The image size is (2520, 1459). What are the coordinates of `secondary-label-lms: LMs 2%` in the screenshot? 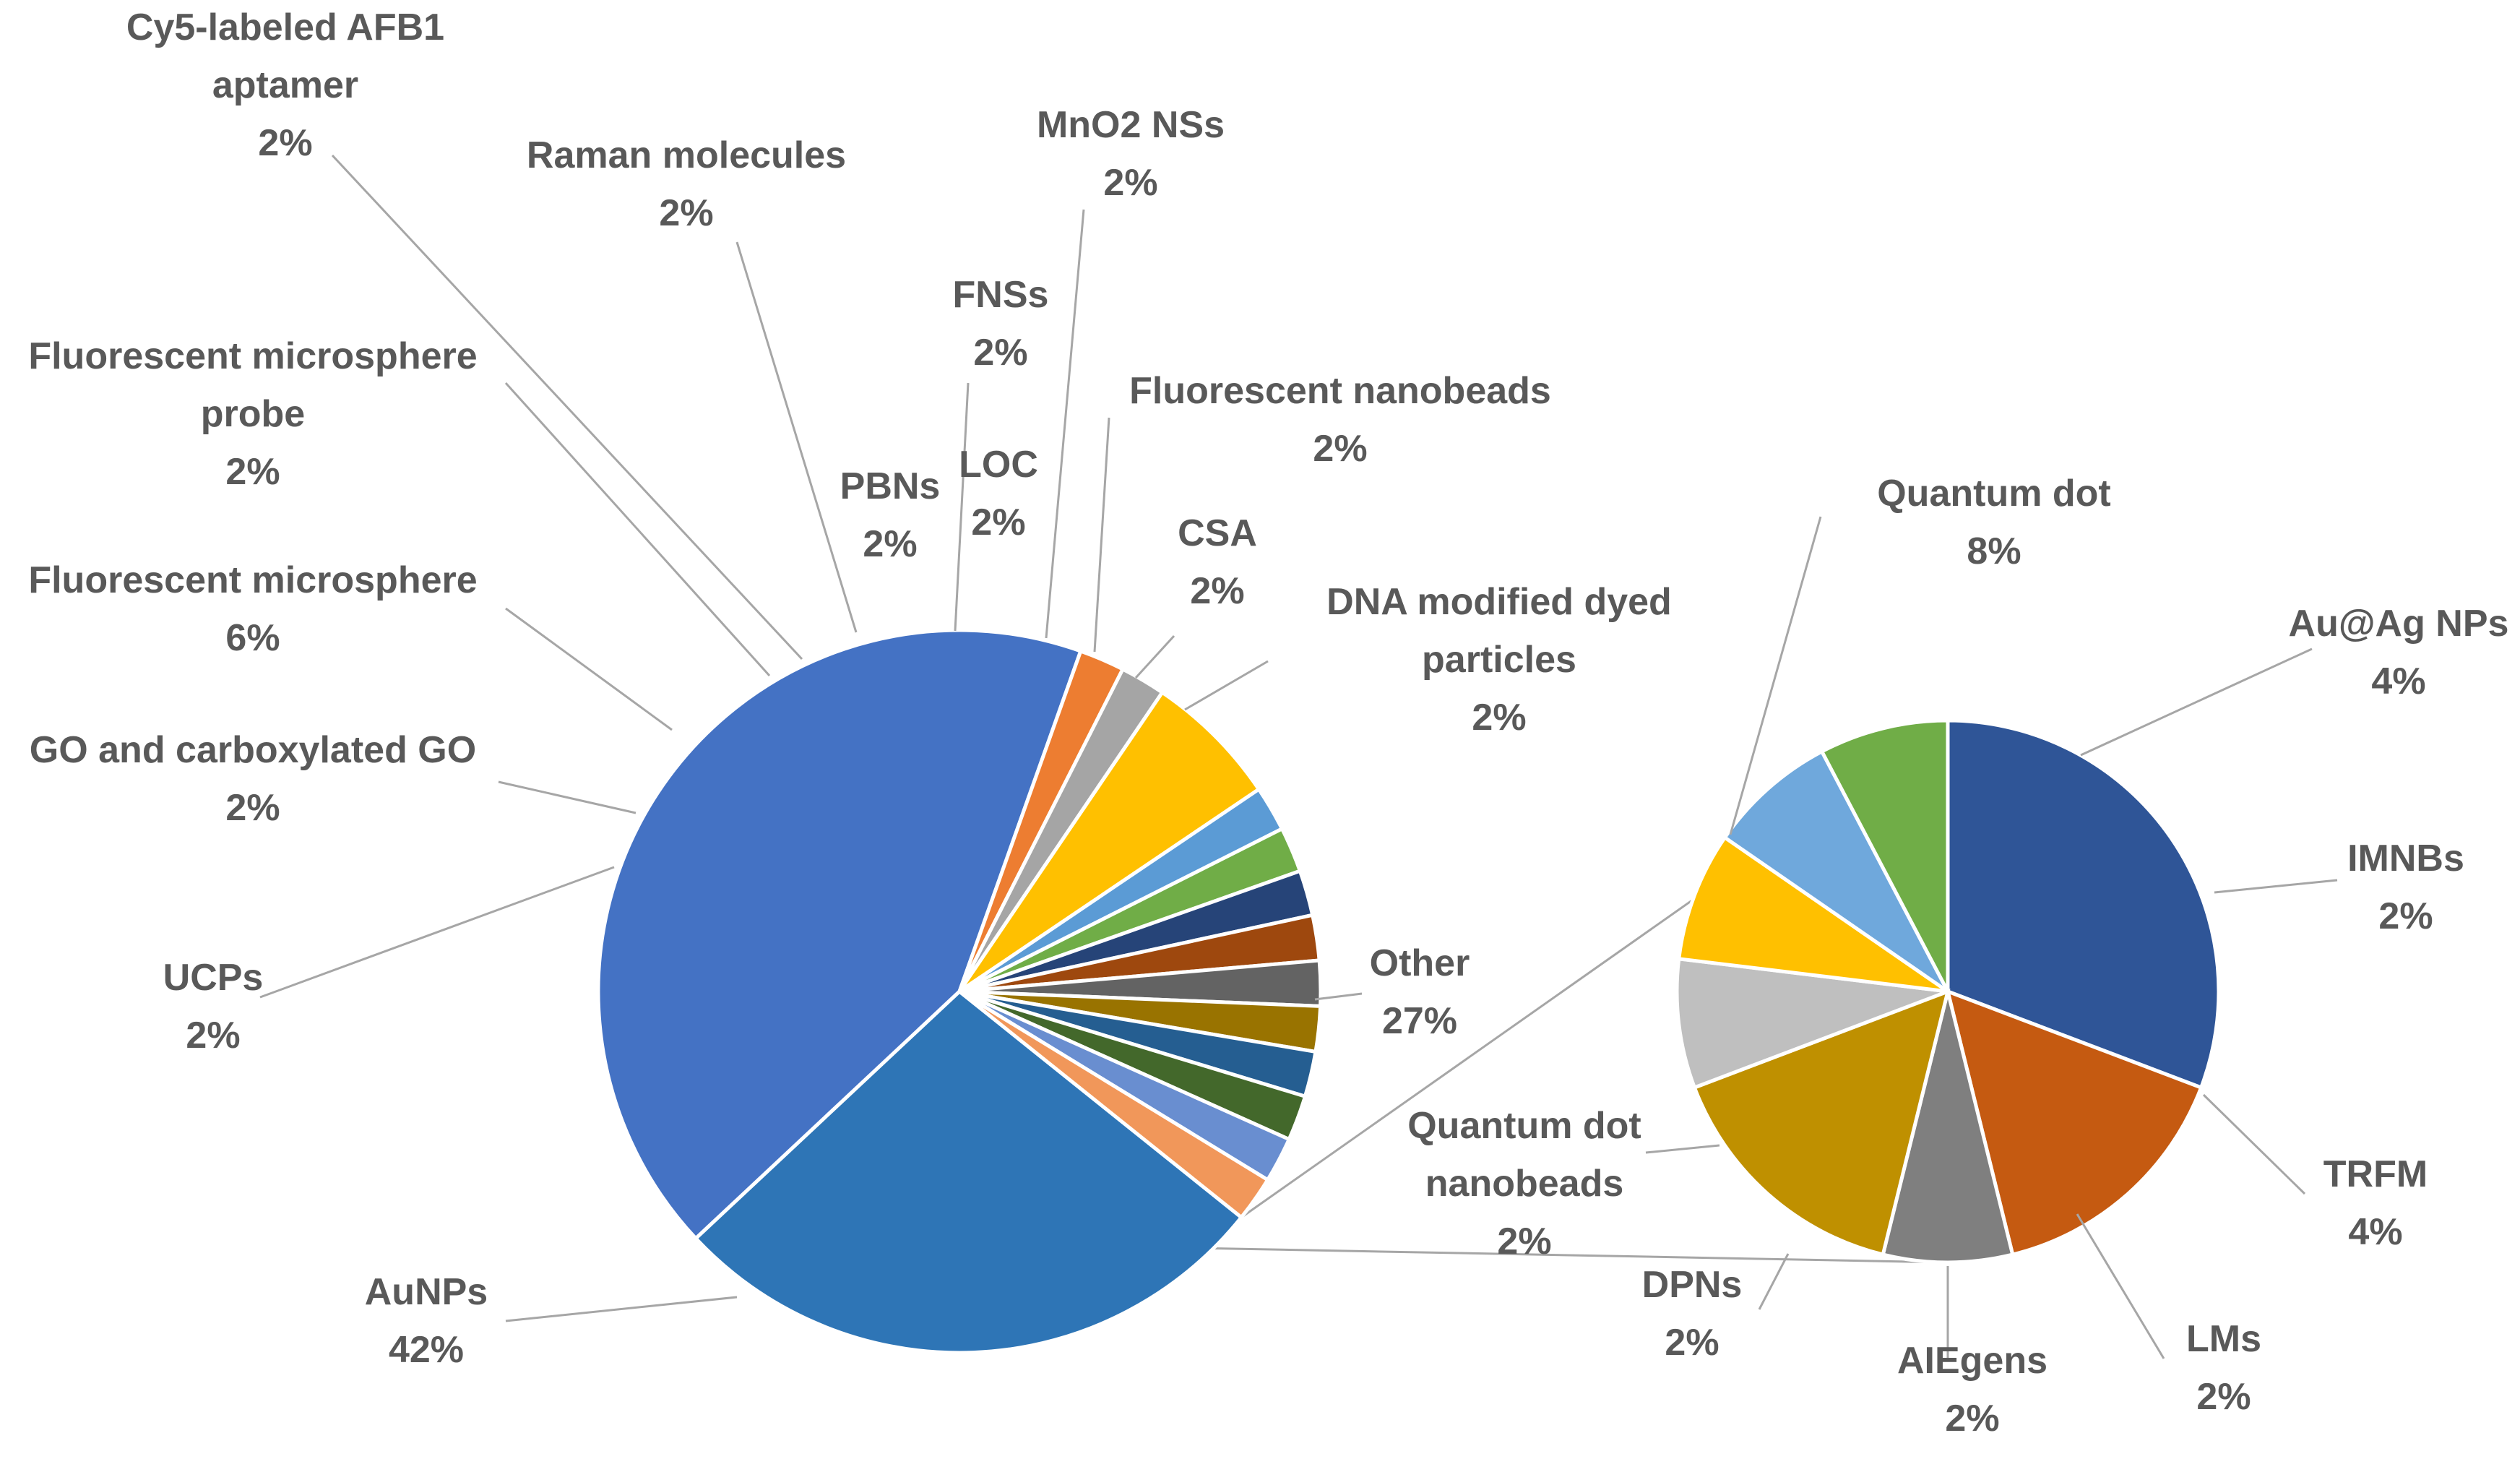 It's located at (2223, 1368).